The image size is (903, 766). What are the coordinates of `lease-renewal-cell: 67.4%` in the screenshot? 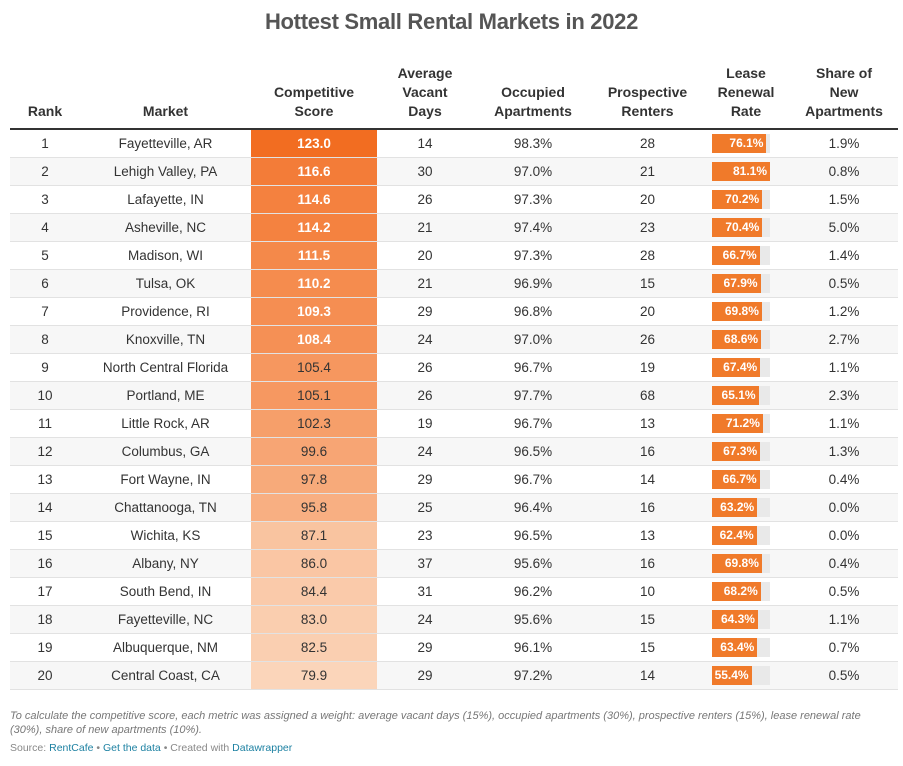 It's located at (746, 367).